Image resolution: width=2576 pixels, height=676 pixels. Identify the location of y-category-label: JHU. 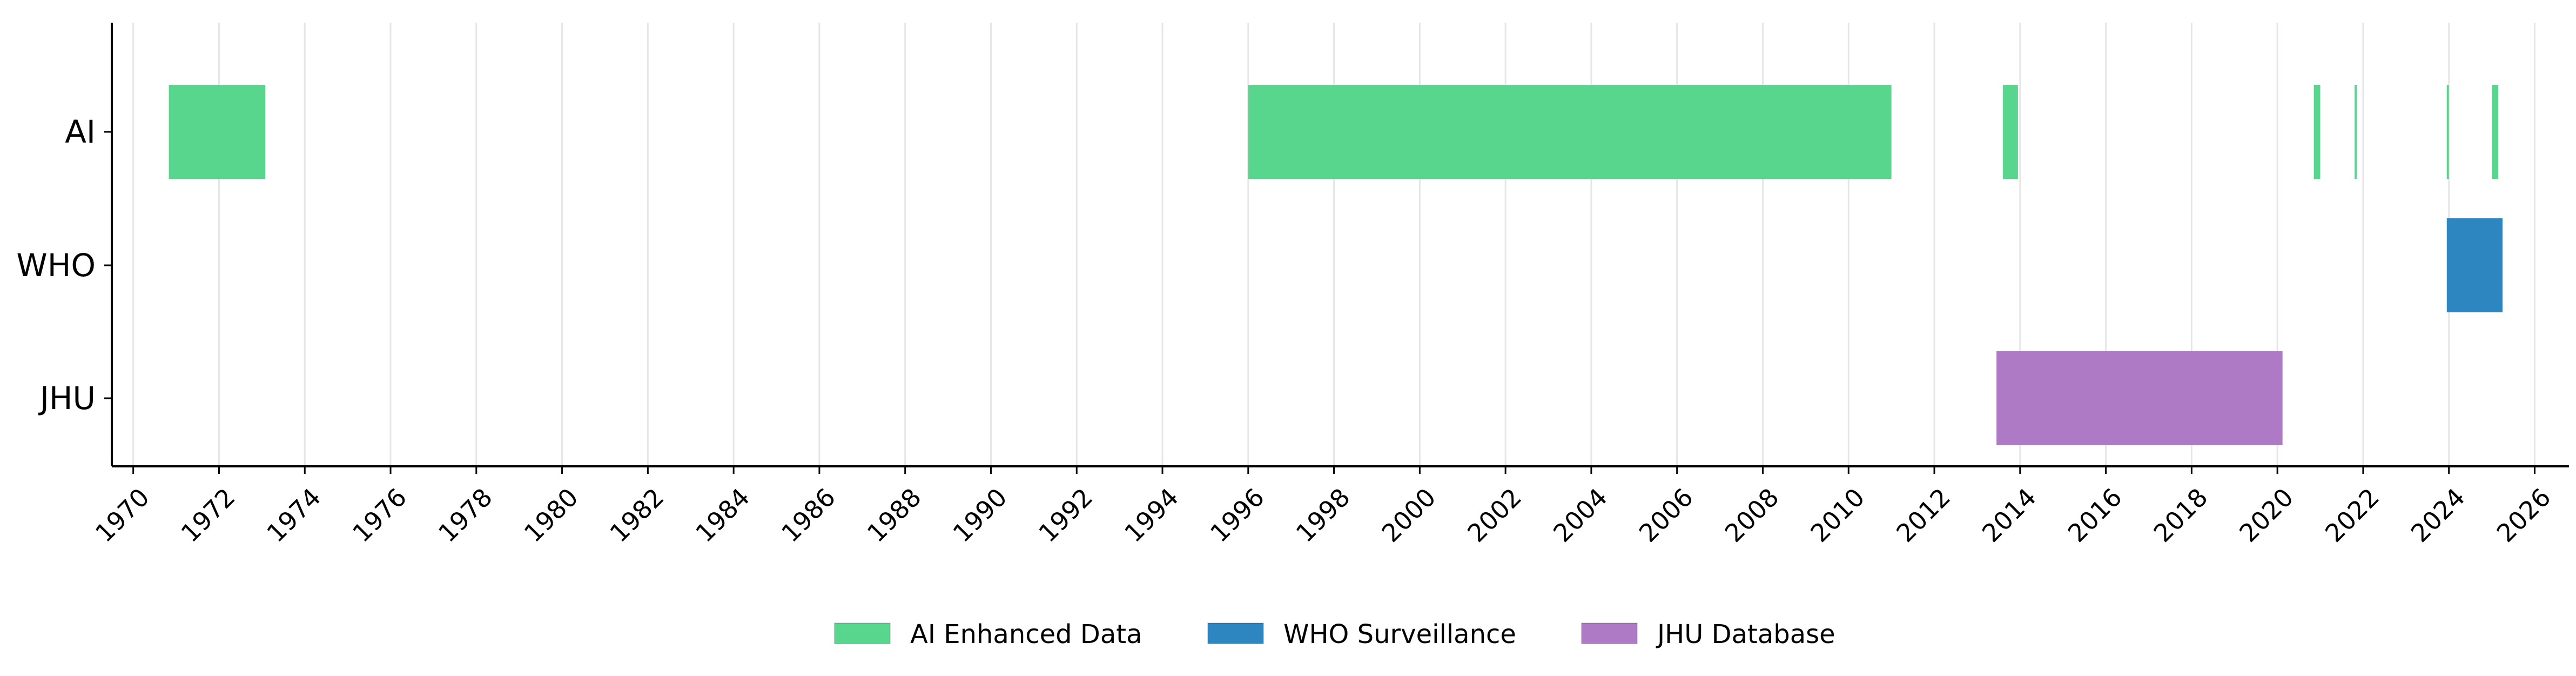
(67, 399).